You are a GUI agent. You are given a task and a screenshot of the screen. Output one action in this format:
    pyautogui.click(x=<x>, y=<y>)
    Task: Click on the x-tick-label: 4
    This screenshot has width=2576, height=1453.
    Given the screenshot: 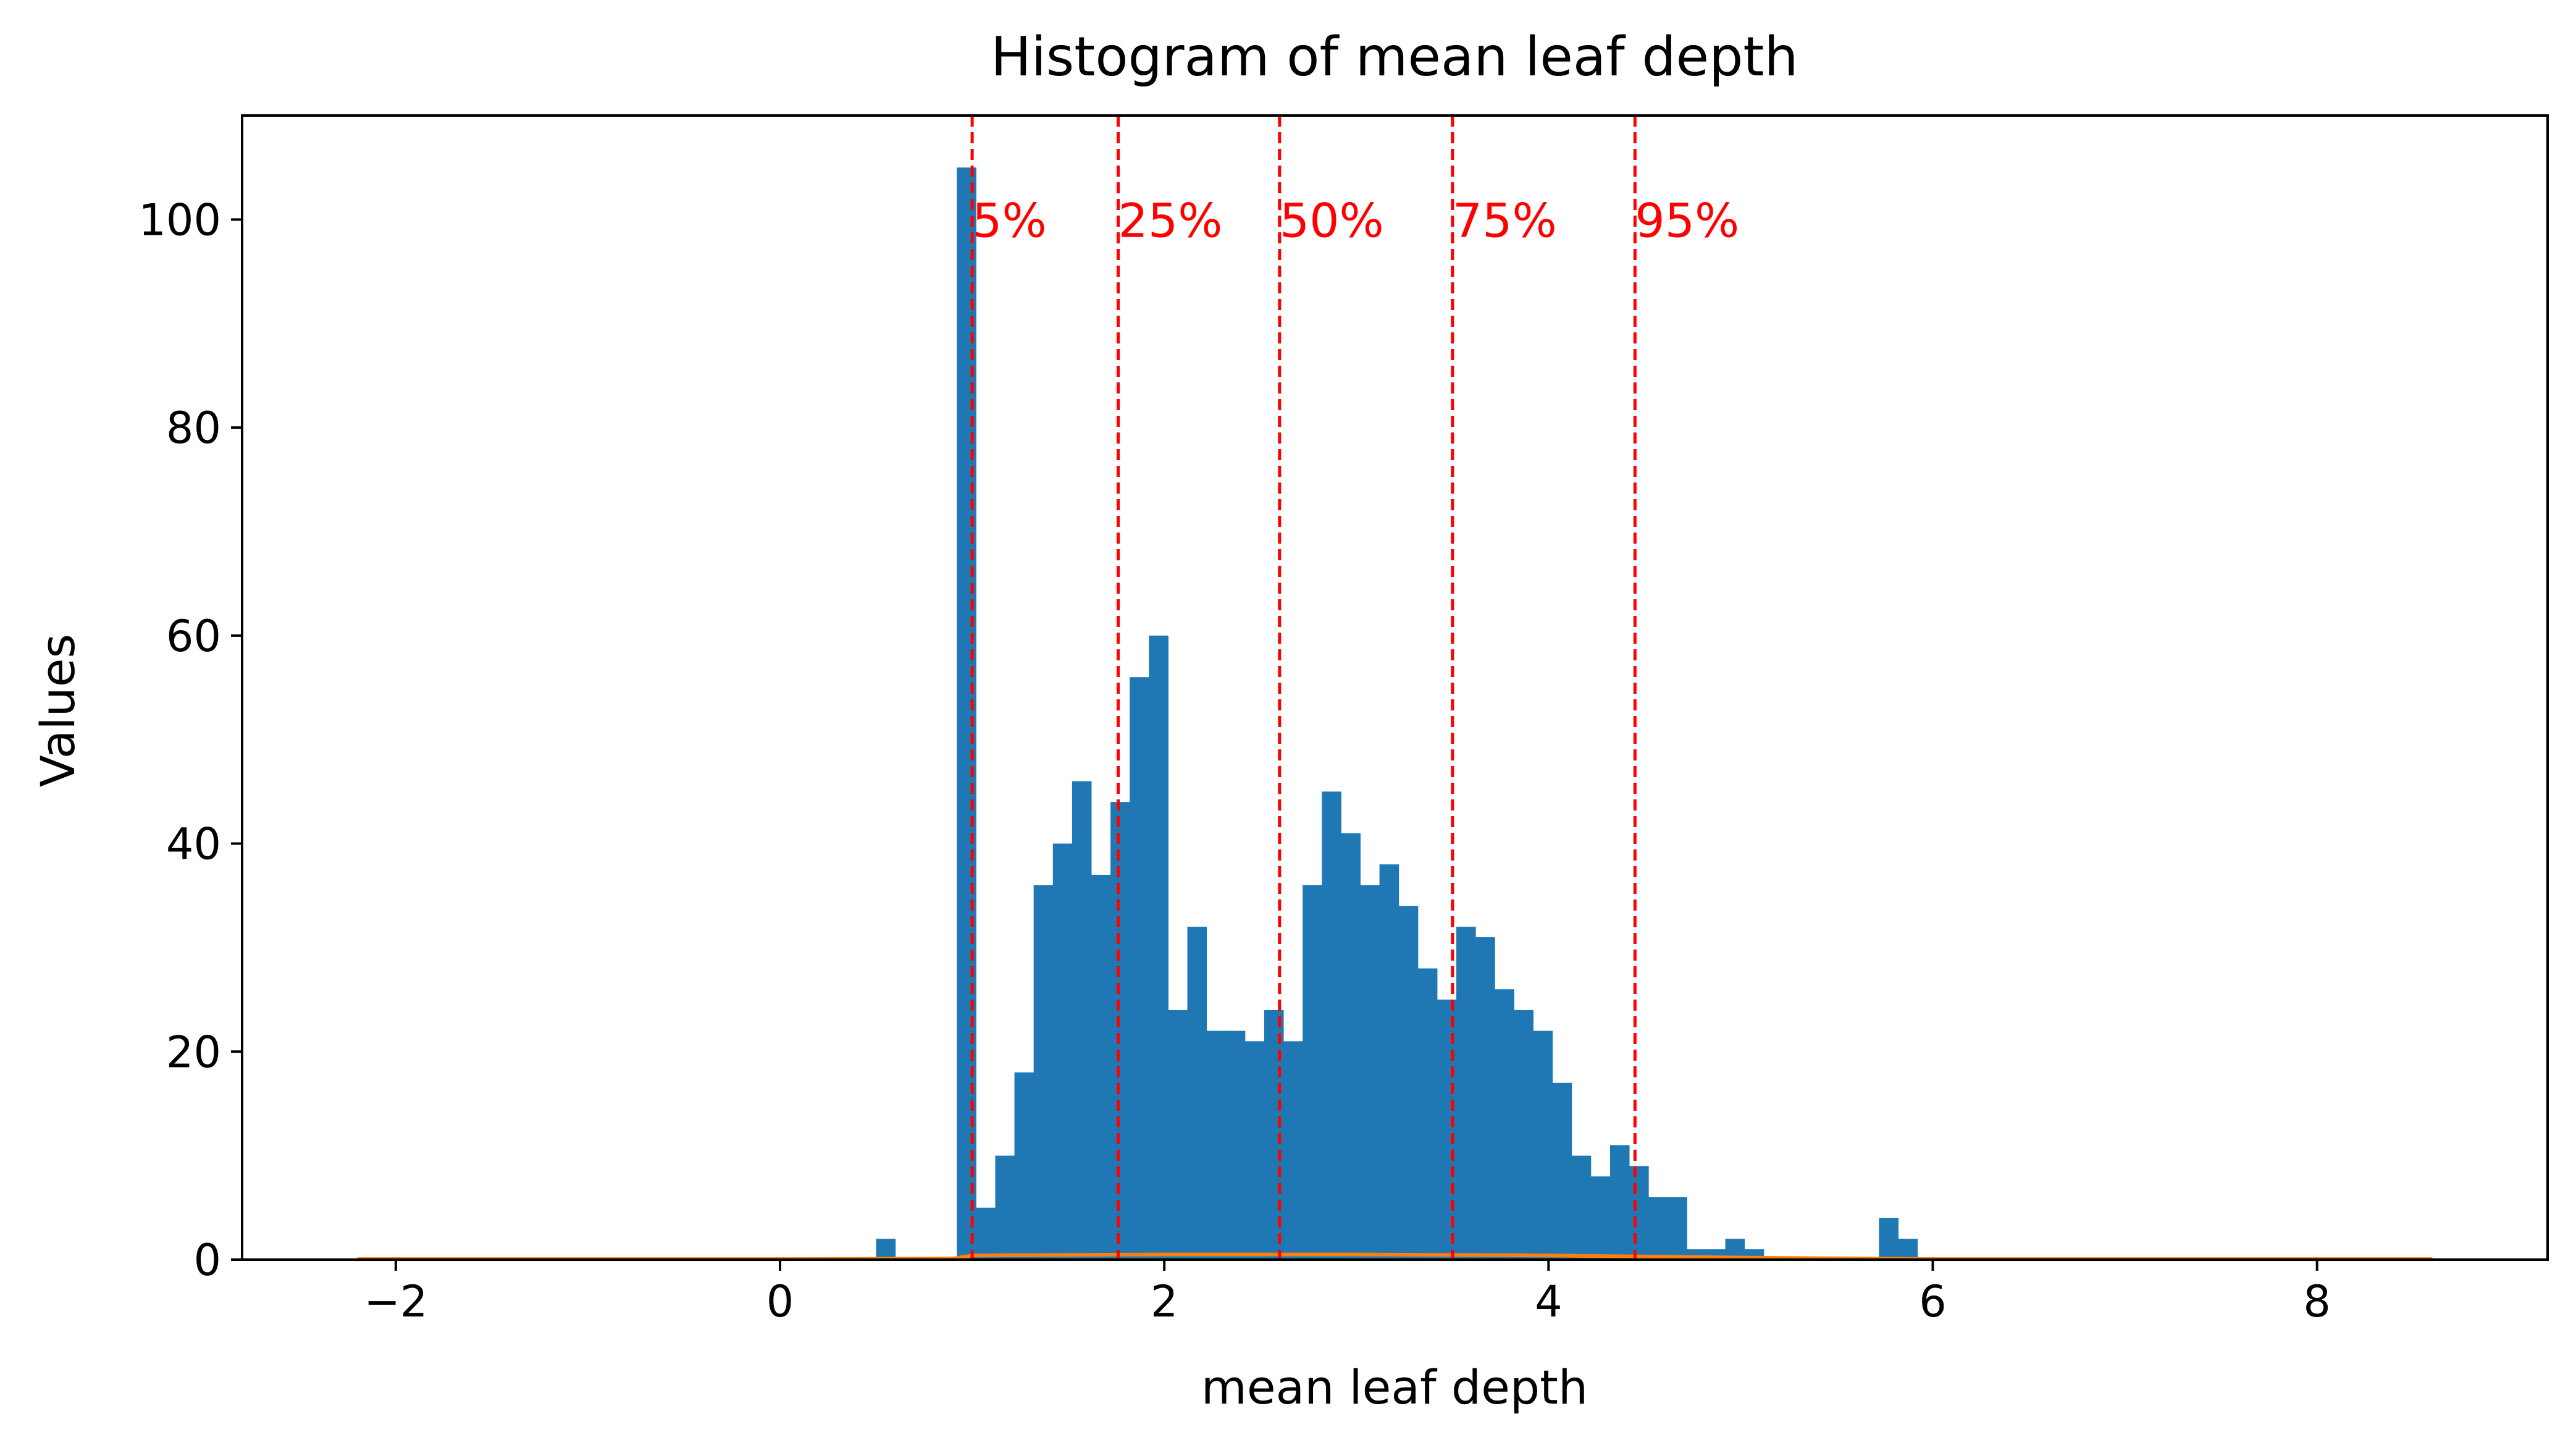 What is the action you would take?
    pyautogui.click(x=1549, y=1301)
    